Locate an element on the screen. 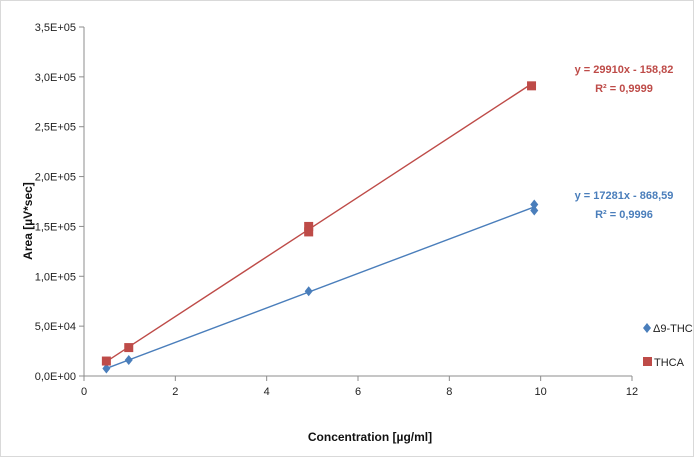 The height and width of the screenshot is (458, 694). thc-equation: y = 17281x - 868,59 is located at coordinates (624, 196).